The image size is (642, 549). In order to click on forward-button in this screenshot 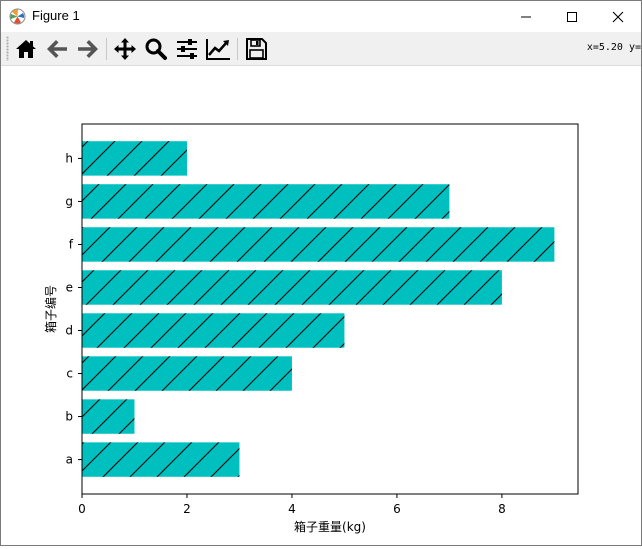, I will do `click(88, 49)`.